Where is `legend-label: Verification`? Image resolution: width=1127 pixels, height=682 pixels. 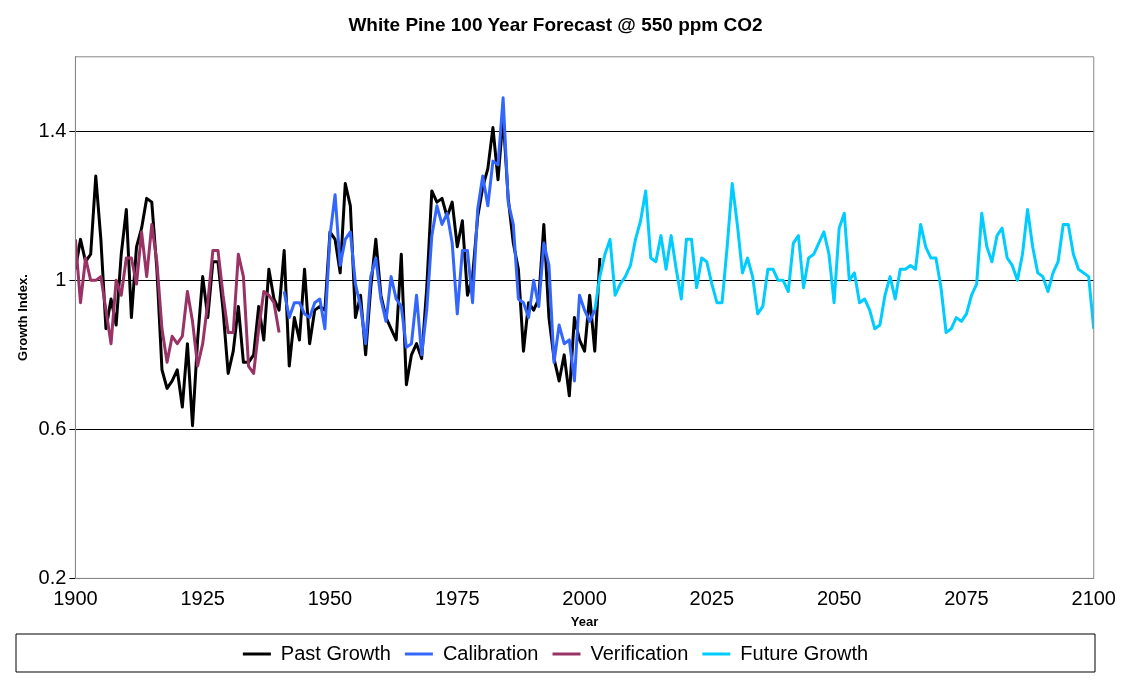
legend-label: Verification is located at coordinates (639, 652).